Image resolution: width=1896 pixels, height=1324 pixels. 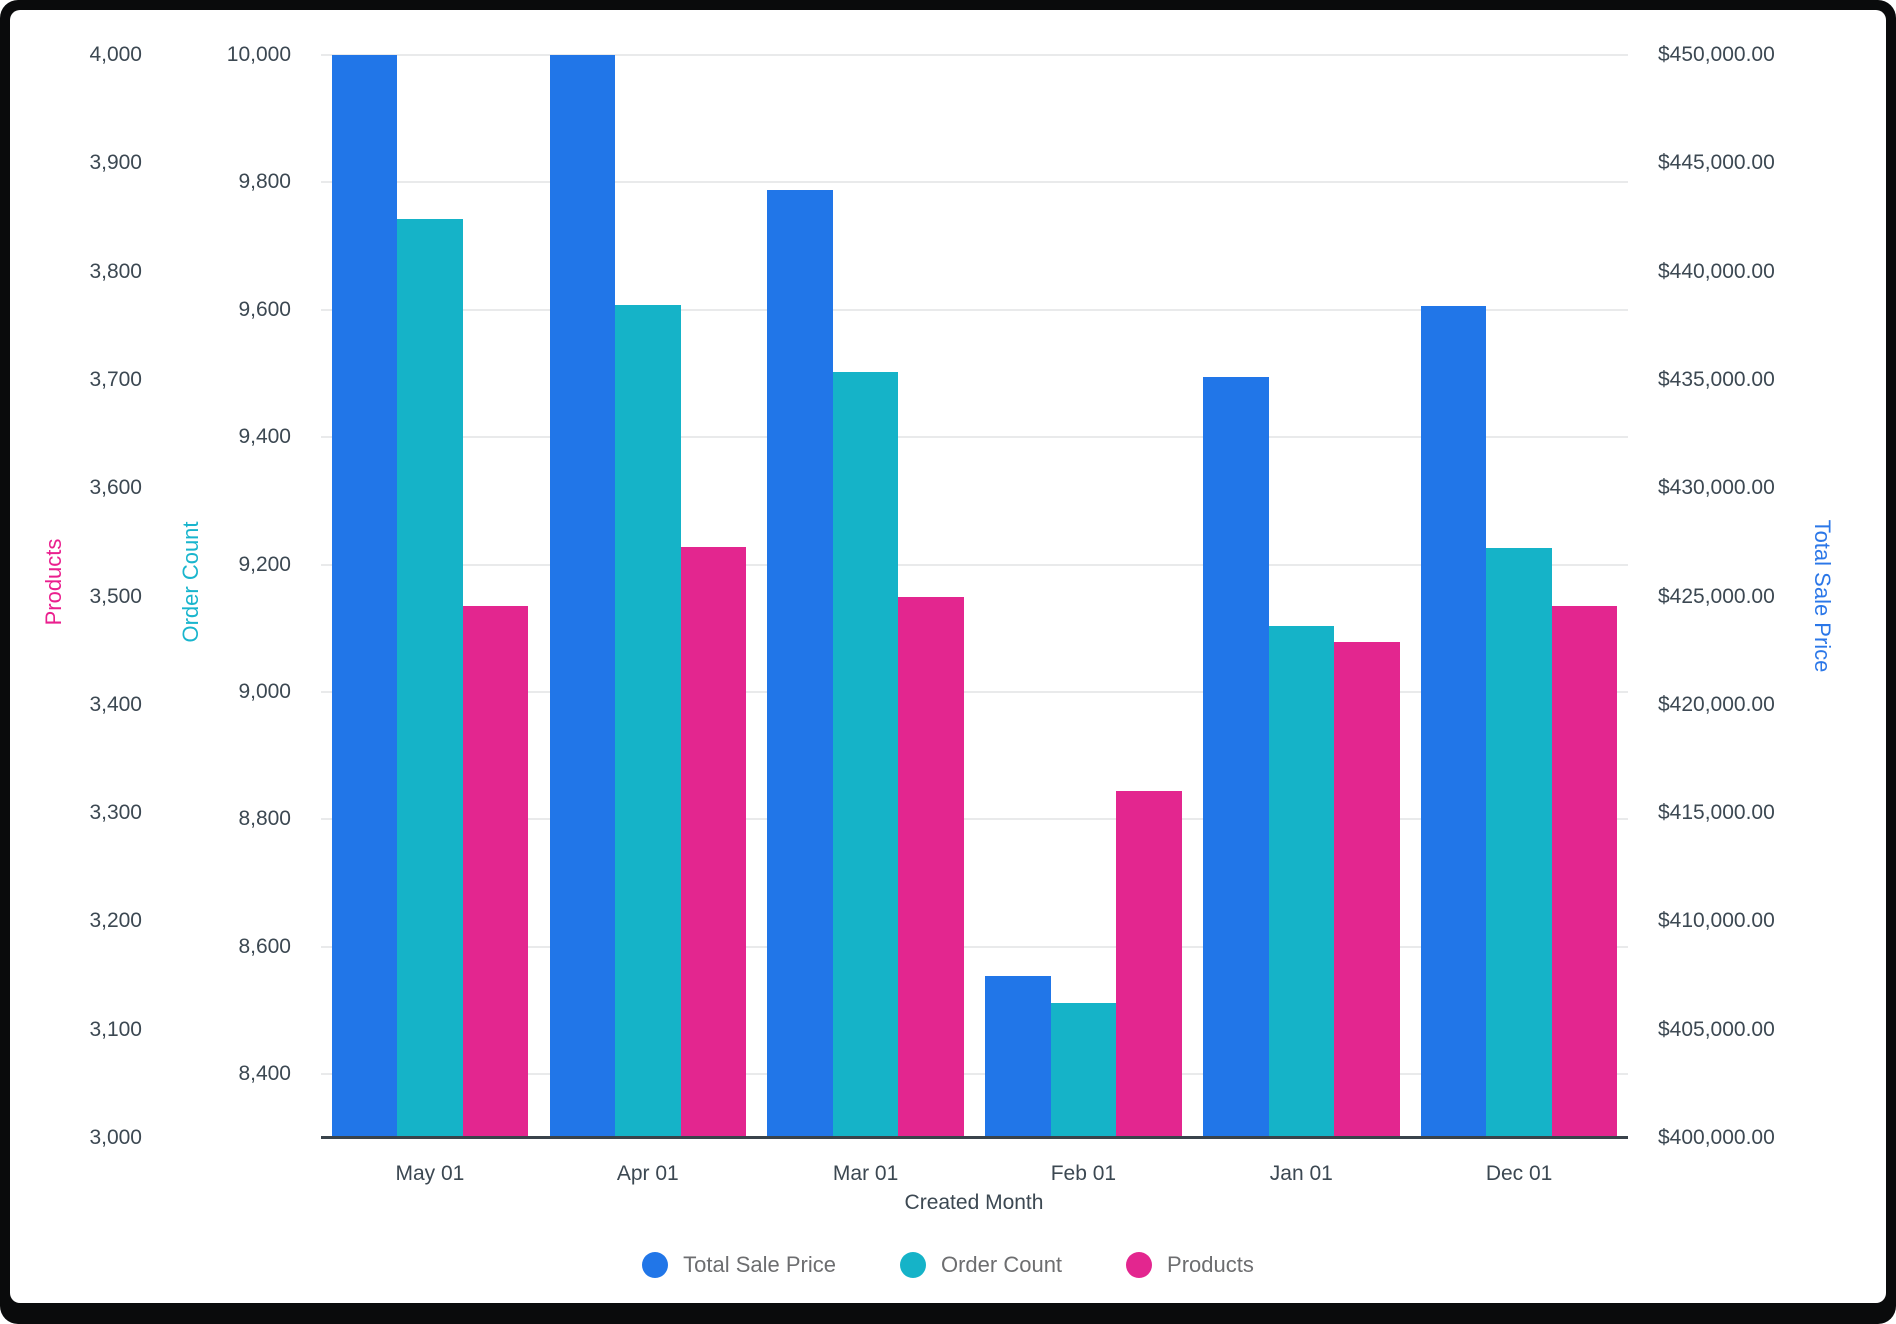 What do you see at coordinates (430, 1173) in the screenshot?
I see `x-tick-may-01: May 01` at bounding box center [430, 1173].